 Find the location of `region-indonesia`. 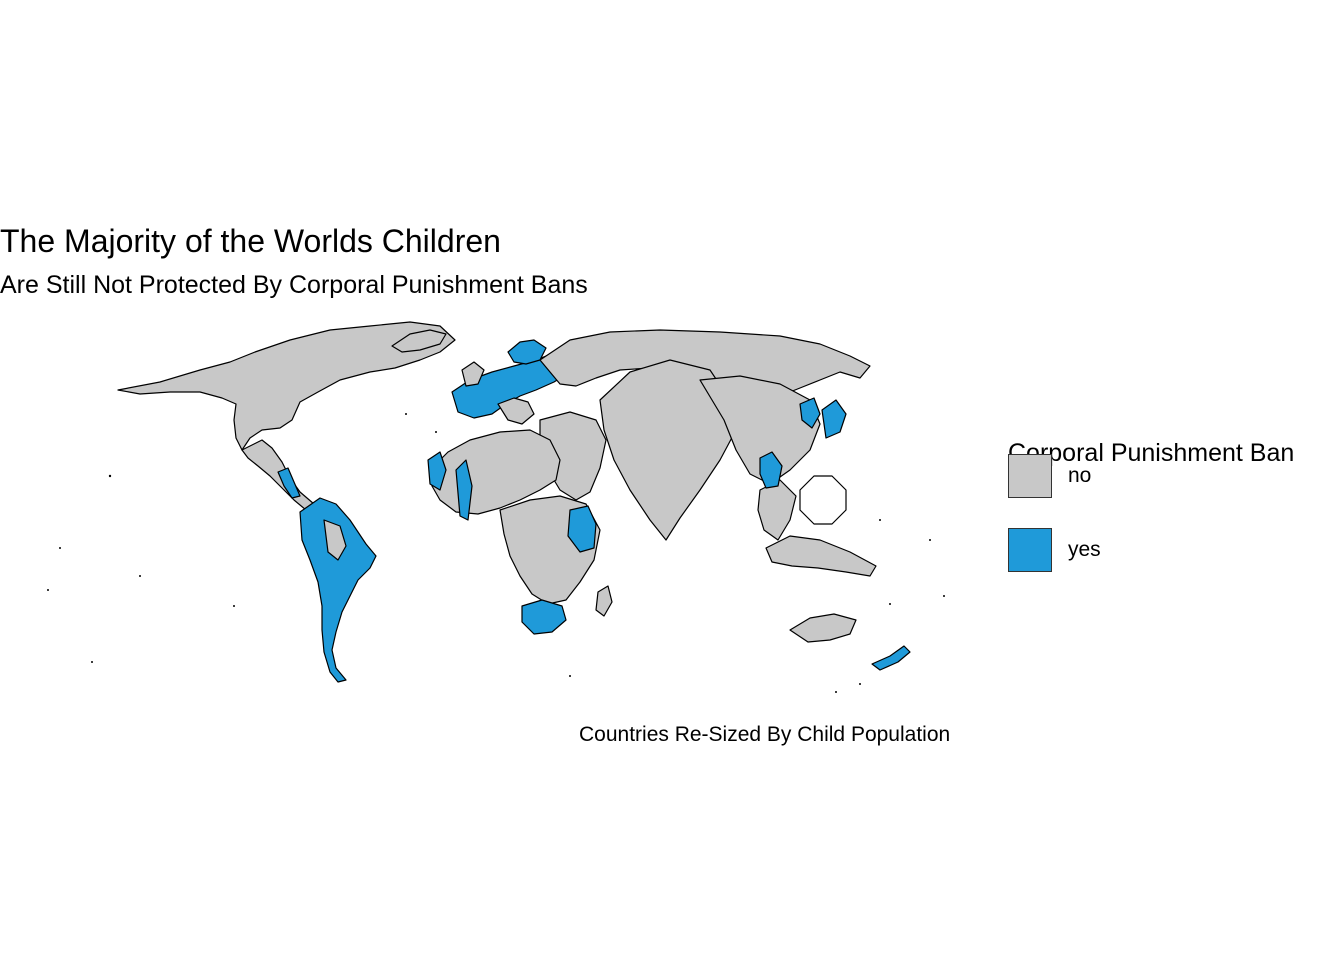

region-indonesia is located at coordinates (821, 556).